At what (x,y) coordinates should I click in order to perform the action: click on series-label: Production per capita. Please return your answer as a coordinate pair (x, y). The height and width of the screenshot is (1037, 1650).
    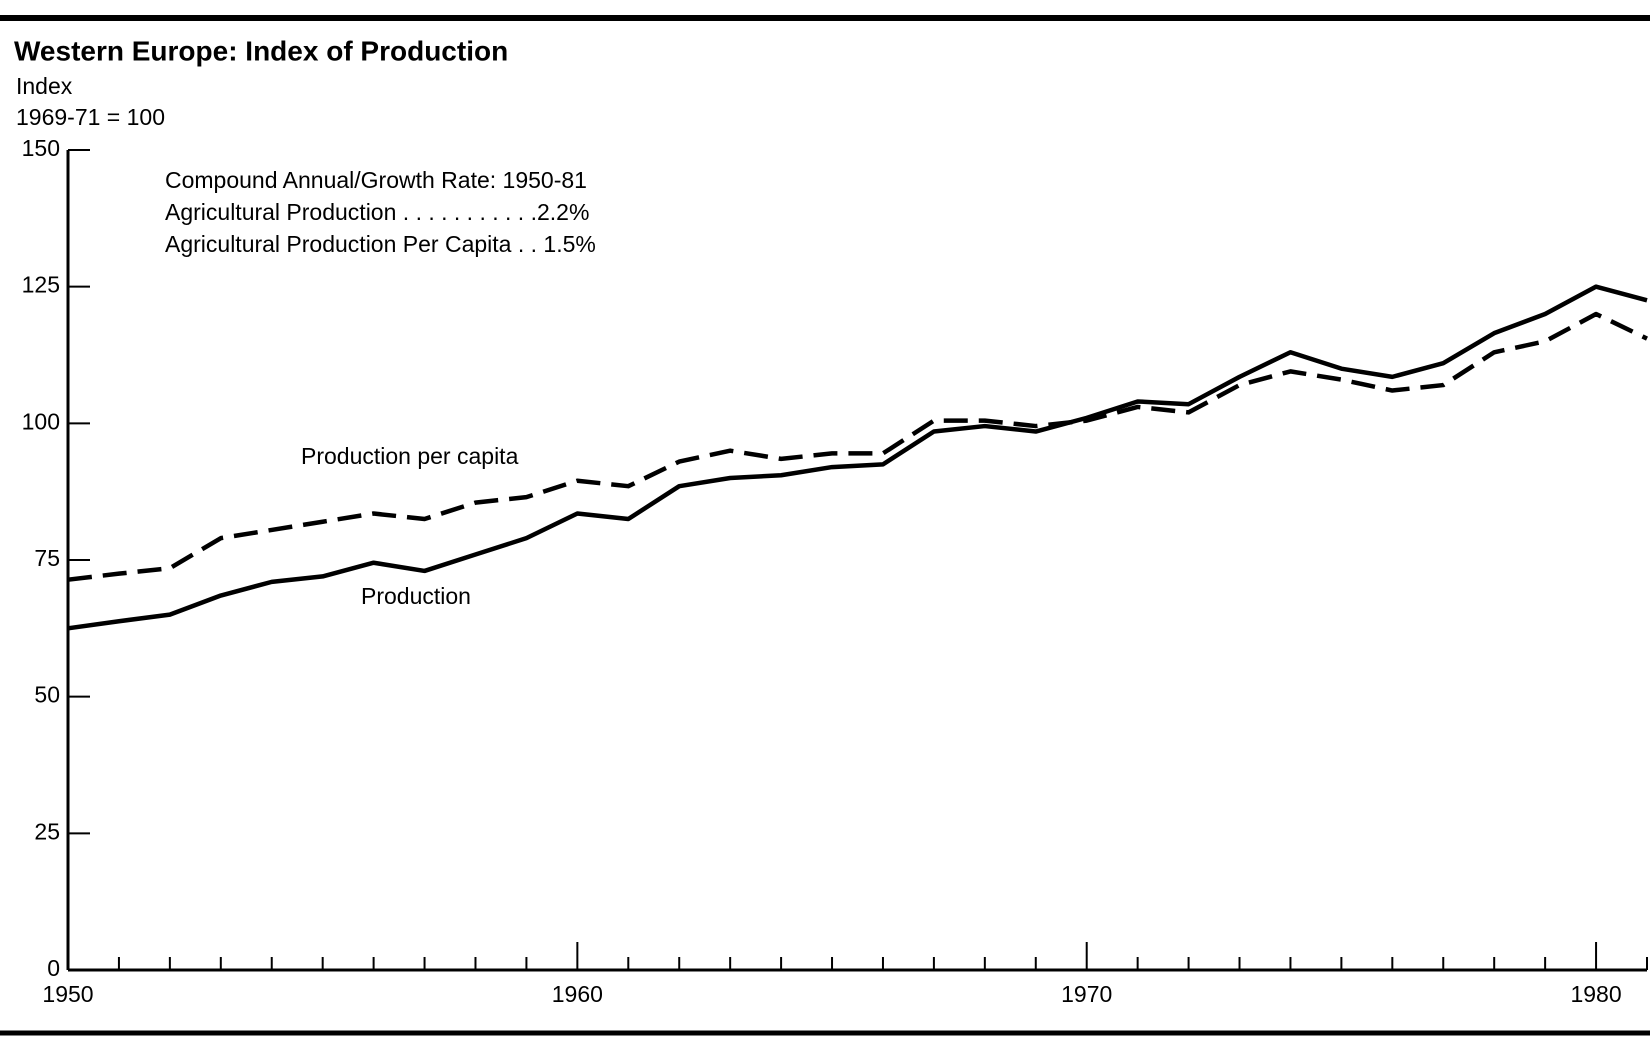
    Looking at the image, I should click on (410, 456).